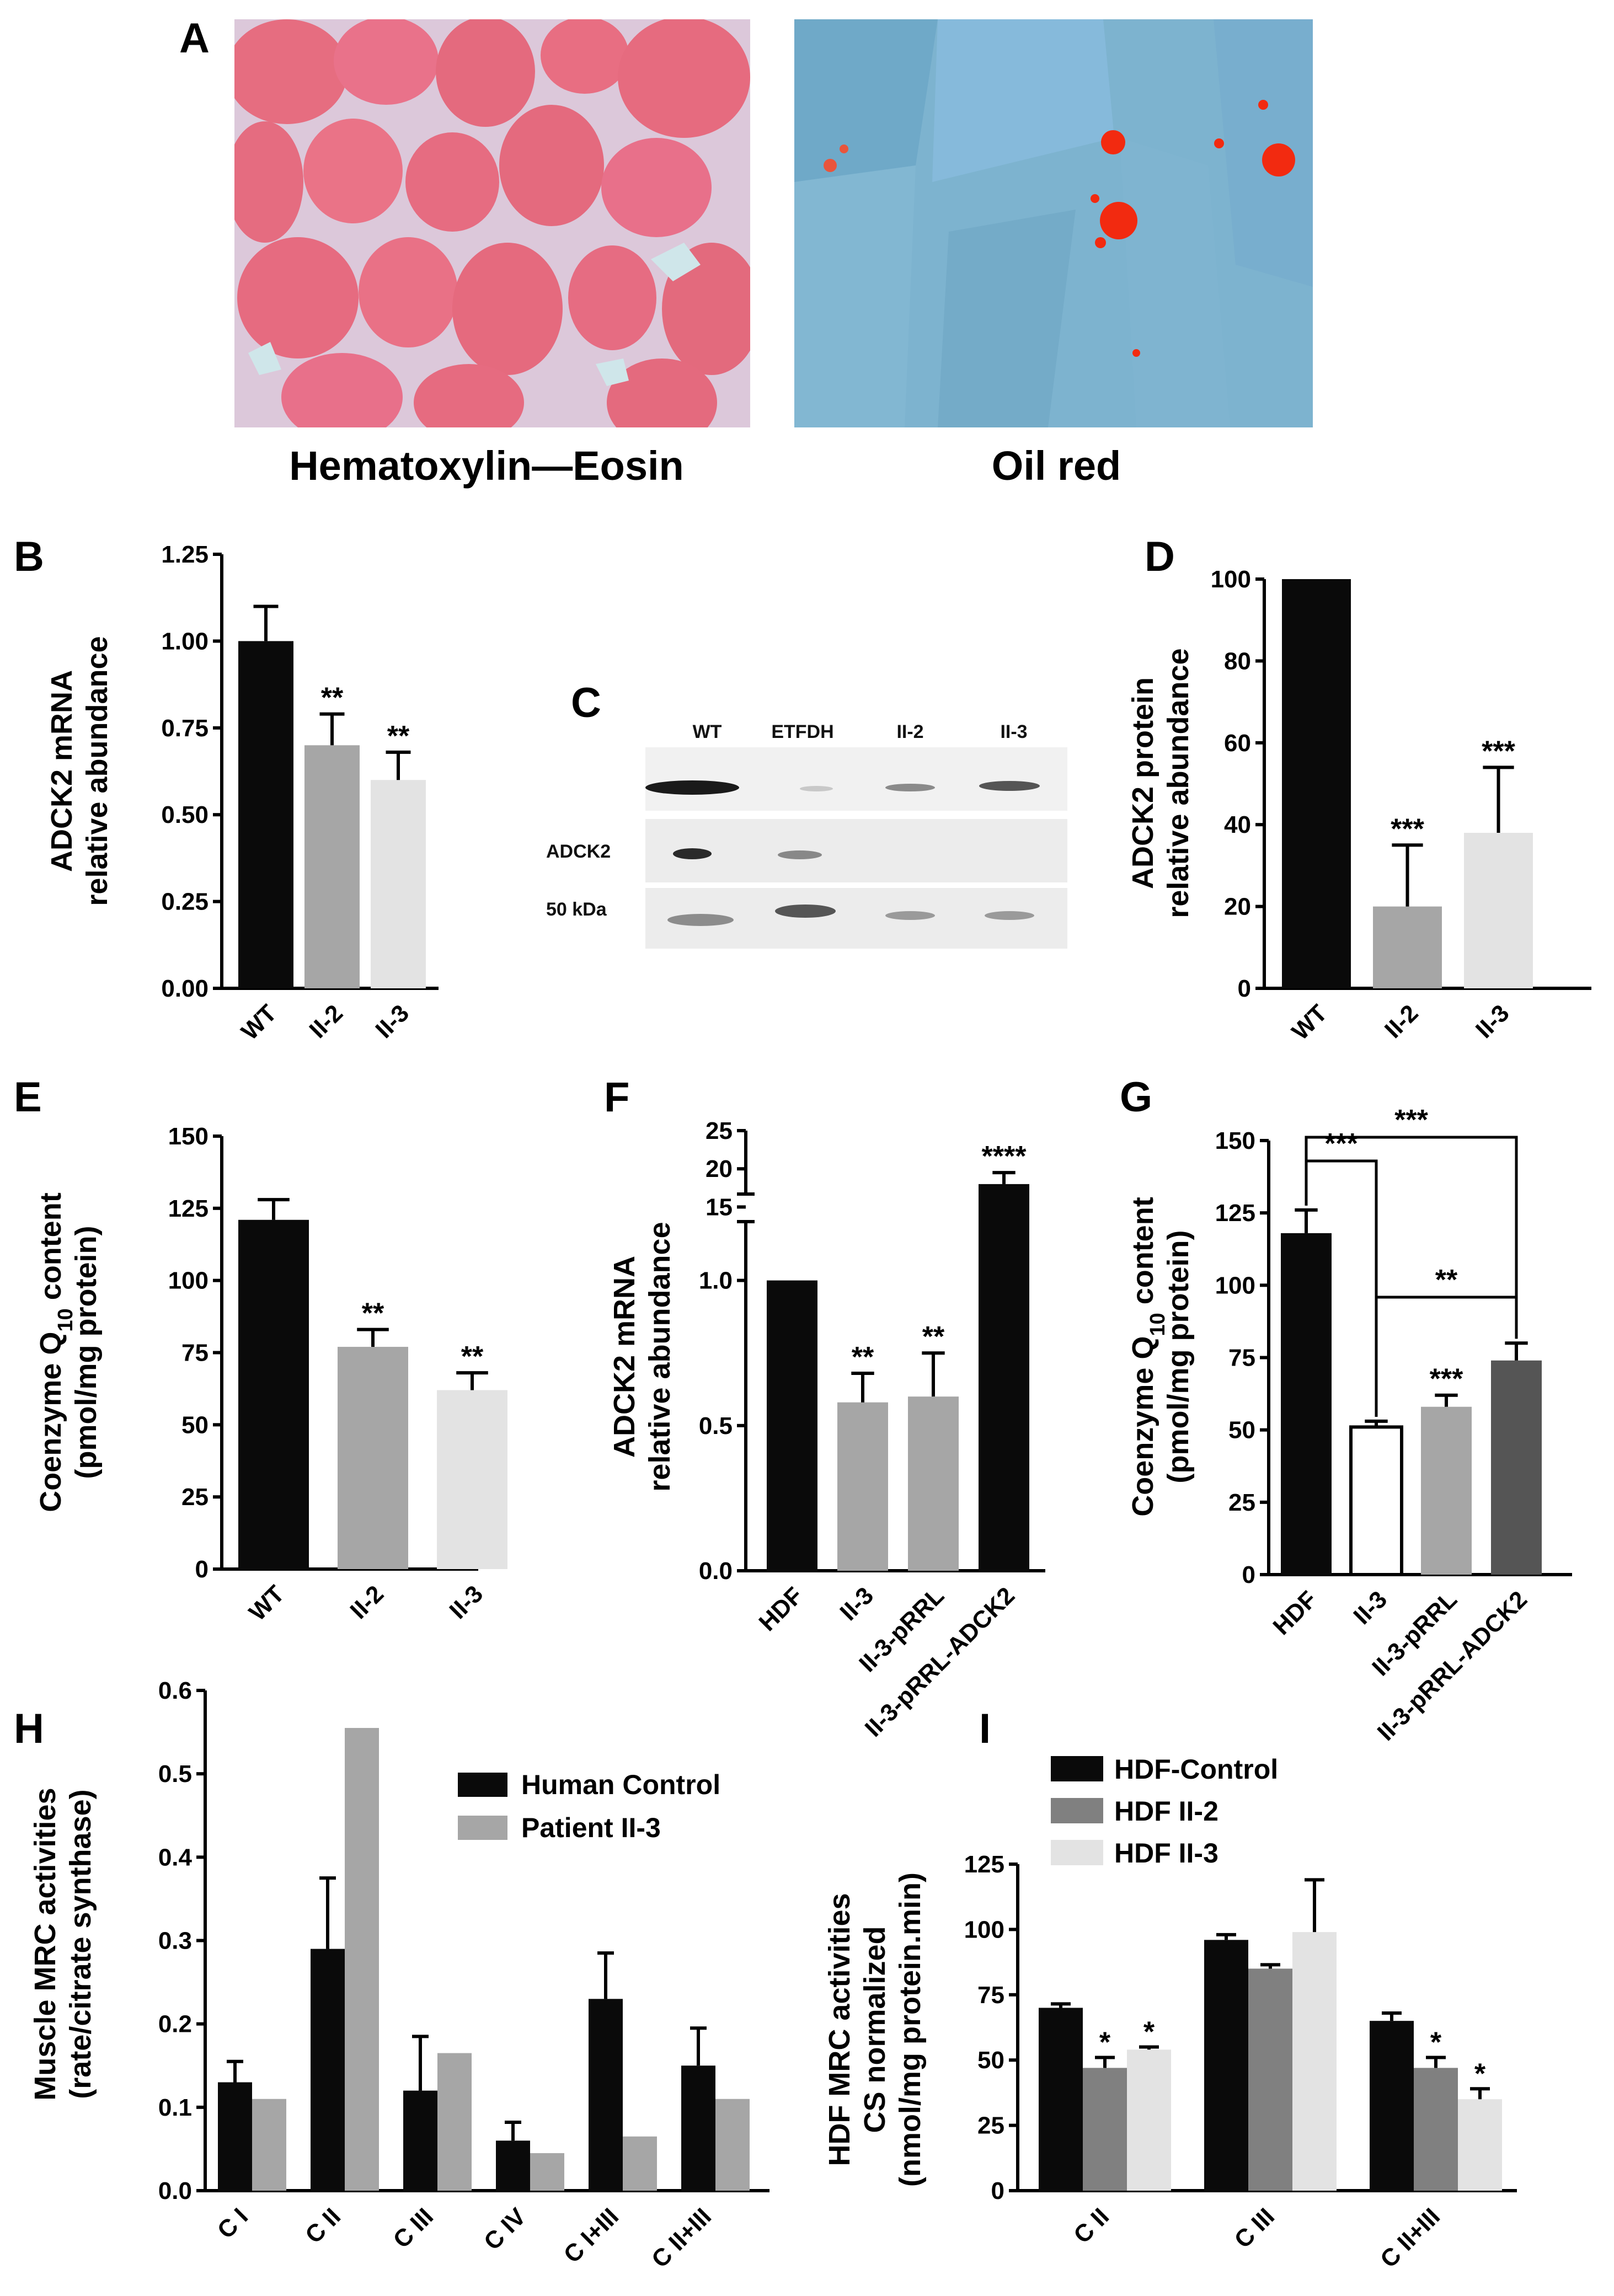 The height and width of the screenshot is (2296, 1614). What do you see at coordinates (1053, 223) in the screenshot?
I see `oil-red-micrograph` at bounding box center [1053, 223].